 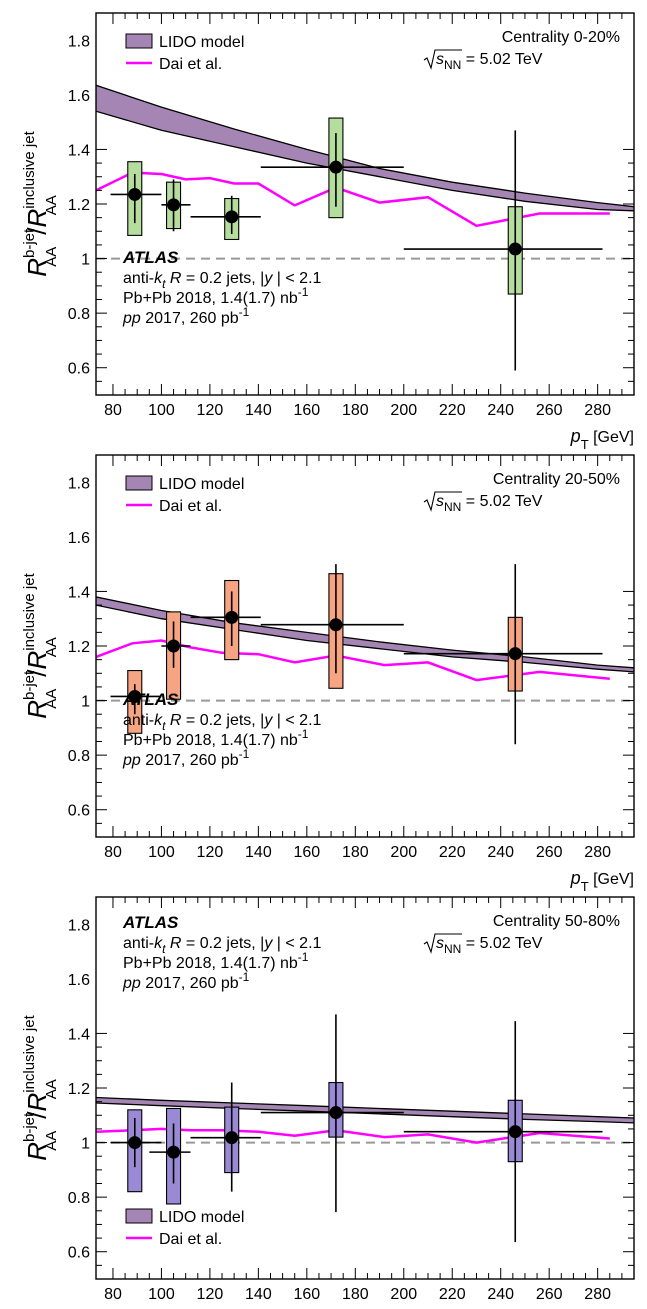 What do you see at coordinates (561, 37) in the screenshot?
I see `centrality-label: Centrality 0-20%` at bounding box center [561, 37].